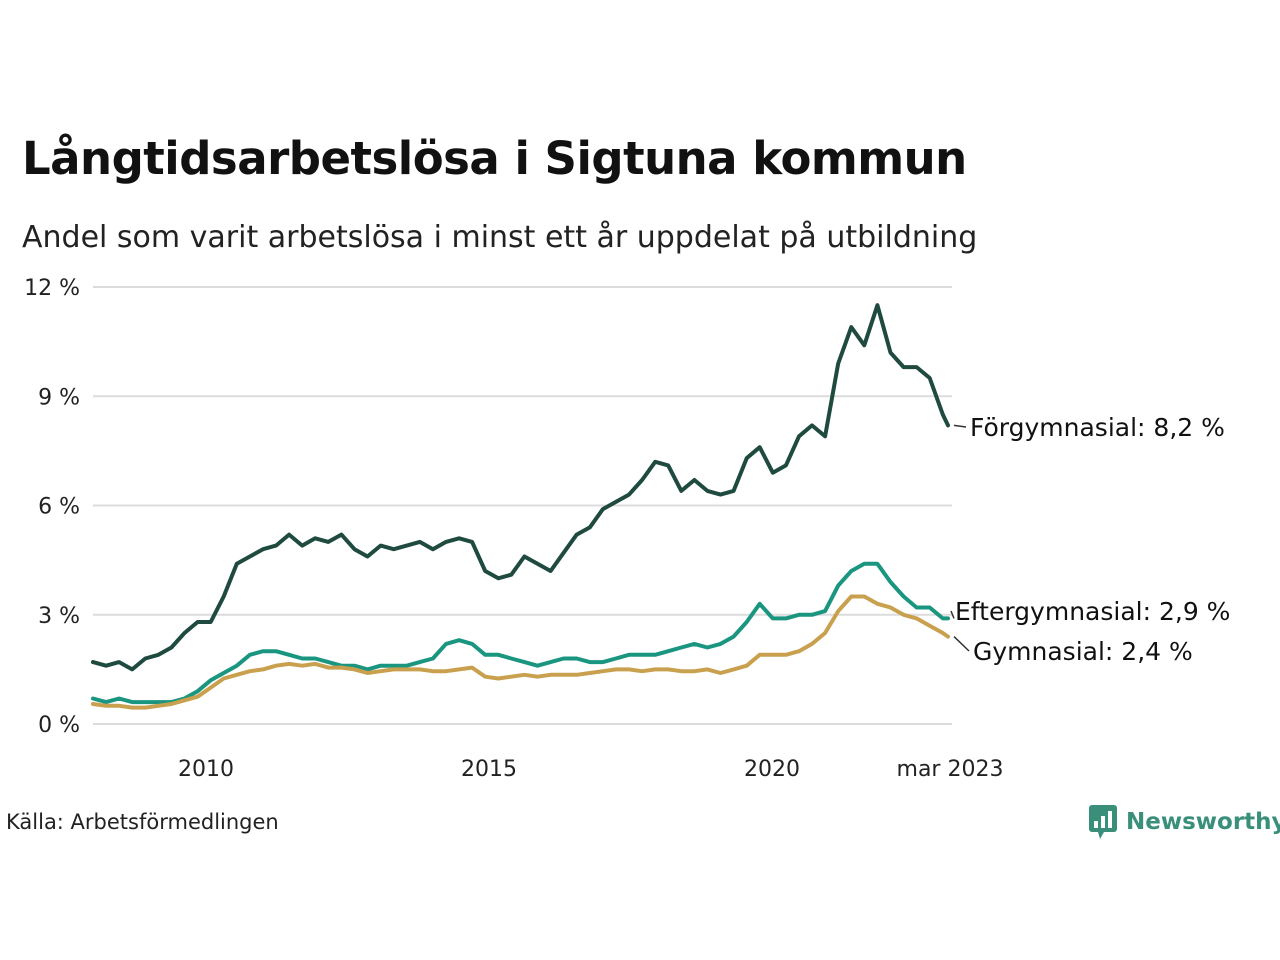 This screenshot has width=1280, height=960. What do you see at coordinates (1092, 611) in the screenshot?
I see `series-end-label: Eftergymnasial: 2,9 %` at bounding box center [1092, 611].